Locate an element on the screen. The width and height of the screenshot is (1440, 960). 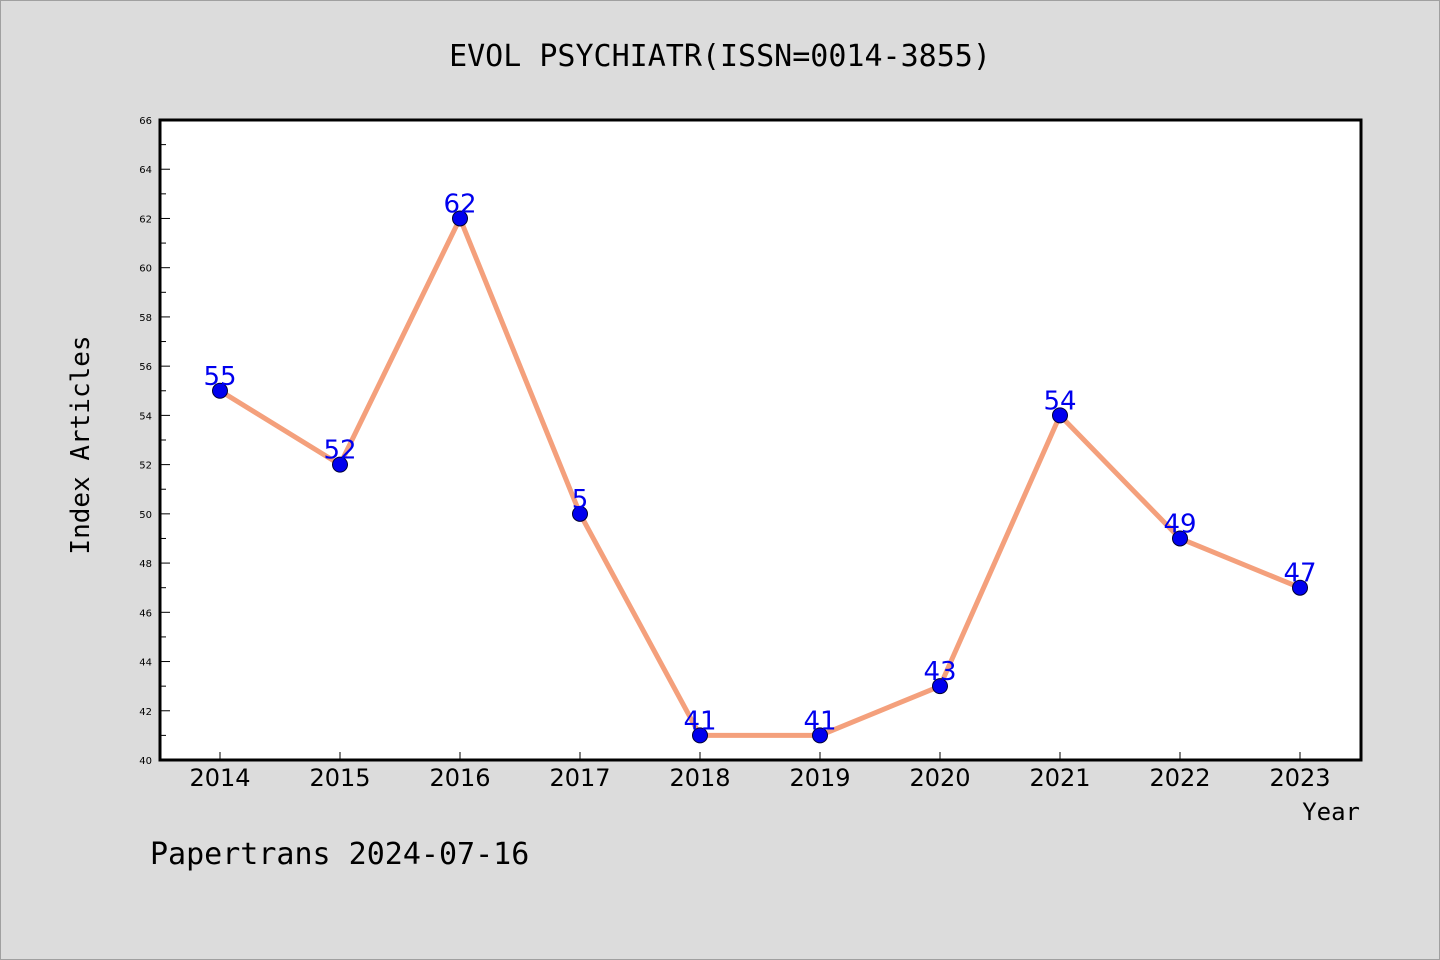
y-tick-label: 62 is located at coordinates (145, 219).